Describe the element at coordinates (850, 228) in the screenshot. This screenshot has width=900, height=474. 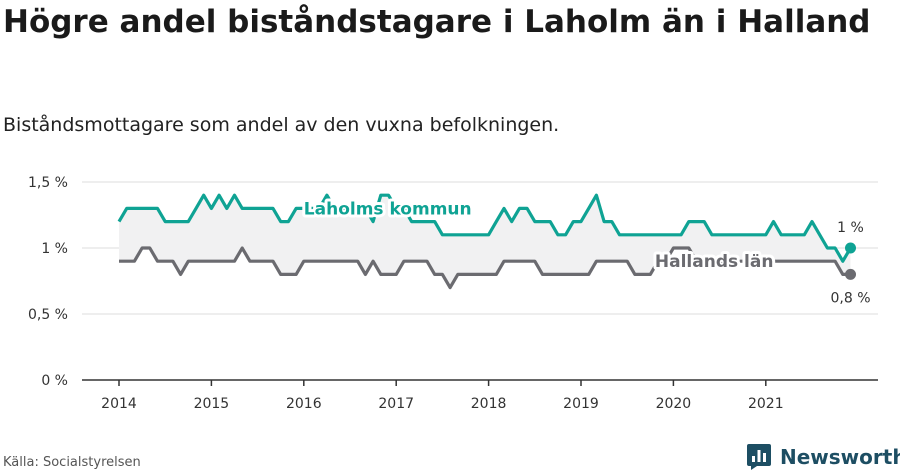
I see `series-end-label: 1 %` at that location.